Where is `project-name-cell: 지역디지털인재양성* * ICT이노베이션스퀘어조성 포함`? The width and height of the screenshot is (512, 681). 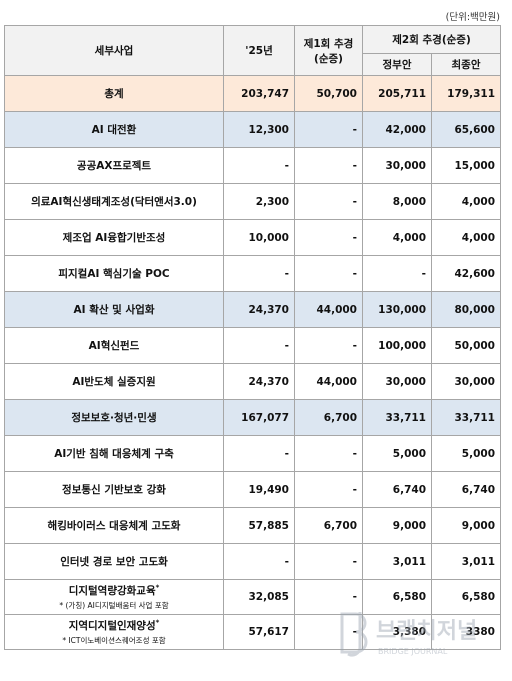
project-name-cell: 지역디지털인재양성* * ICT이노베이션스퀘어조성 포함 is located at coordinates (114, 632).